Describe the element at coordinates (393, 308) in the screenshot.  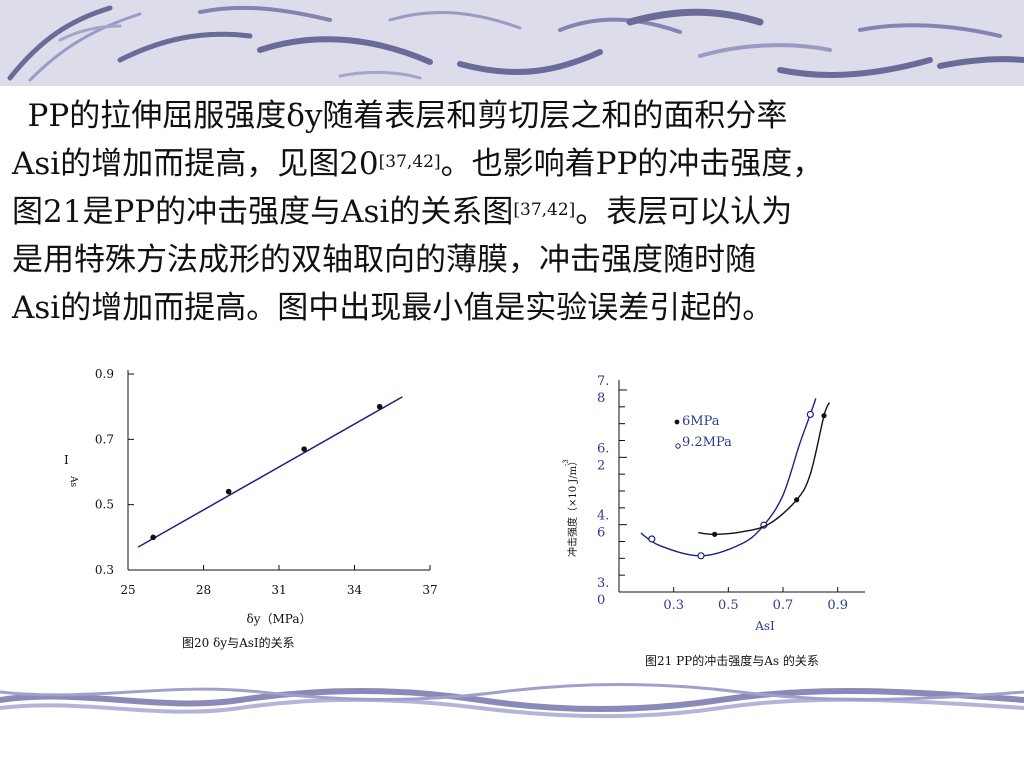
I see `paragraph-line-5-text: Asi的增加而提高。图中出现最小值是实验误差引起的。` at that location.